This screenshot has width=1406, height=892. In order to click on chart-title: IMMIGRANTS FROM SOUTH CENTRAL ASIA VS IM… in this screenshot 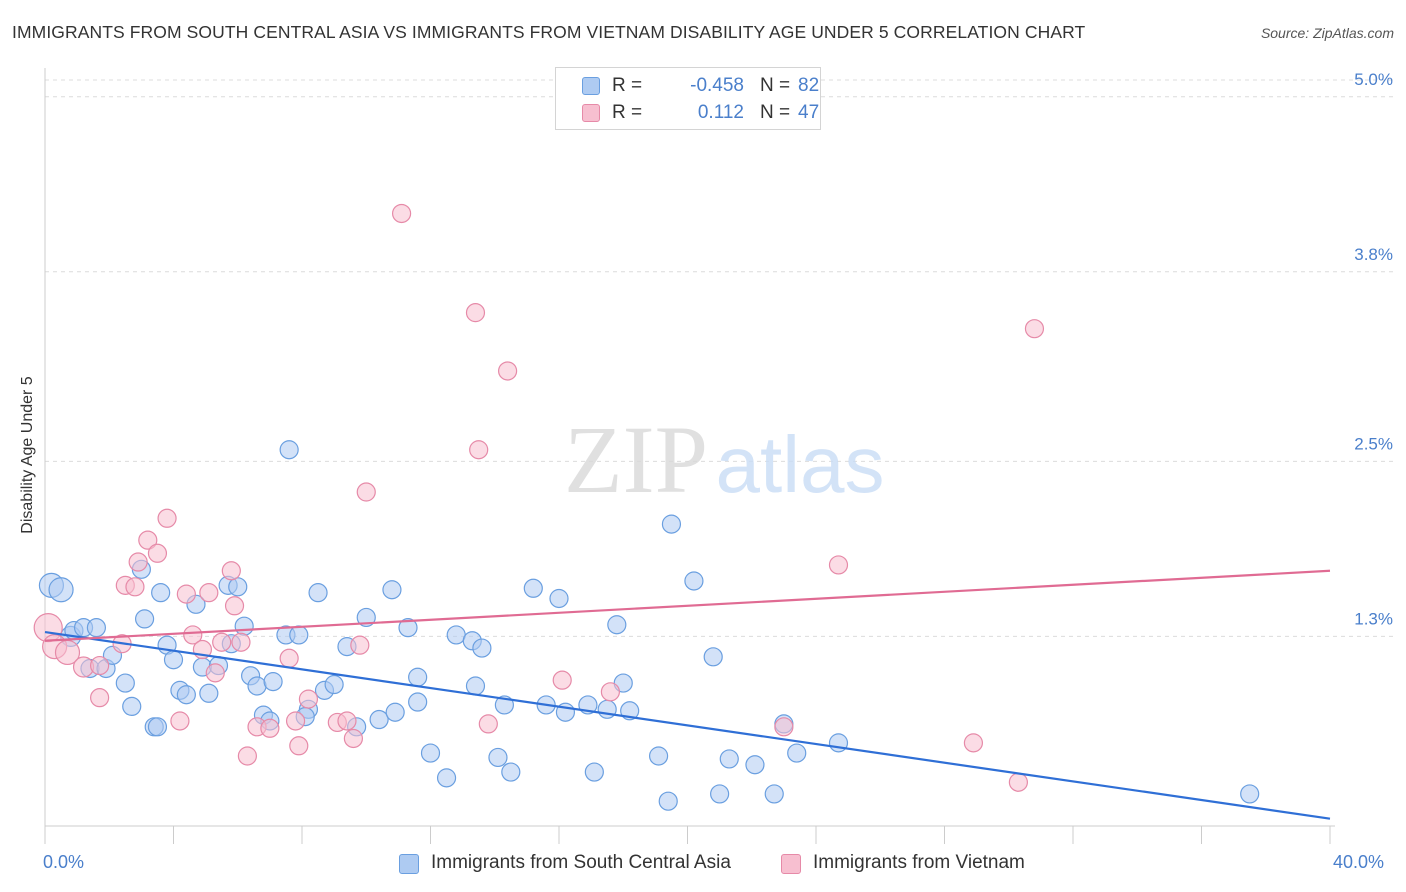, I will do `click(549, 32)`.